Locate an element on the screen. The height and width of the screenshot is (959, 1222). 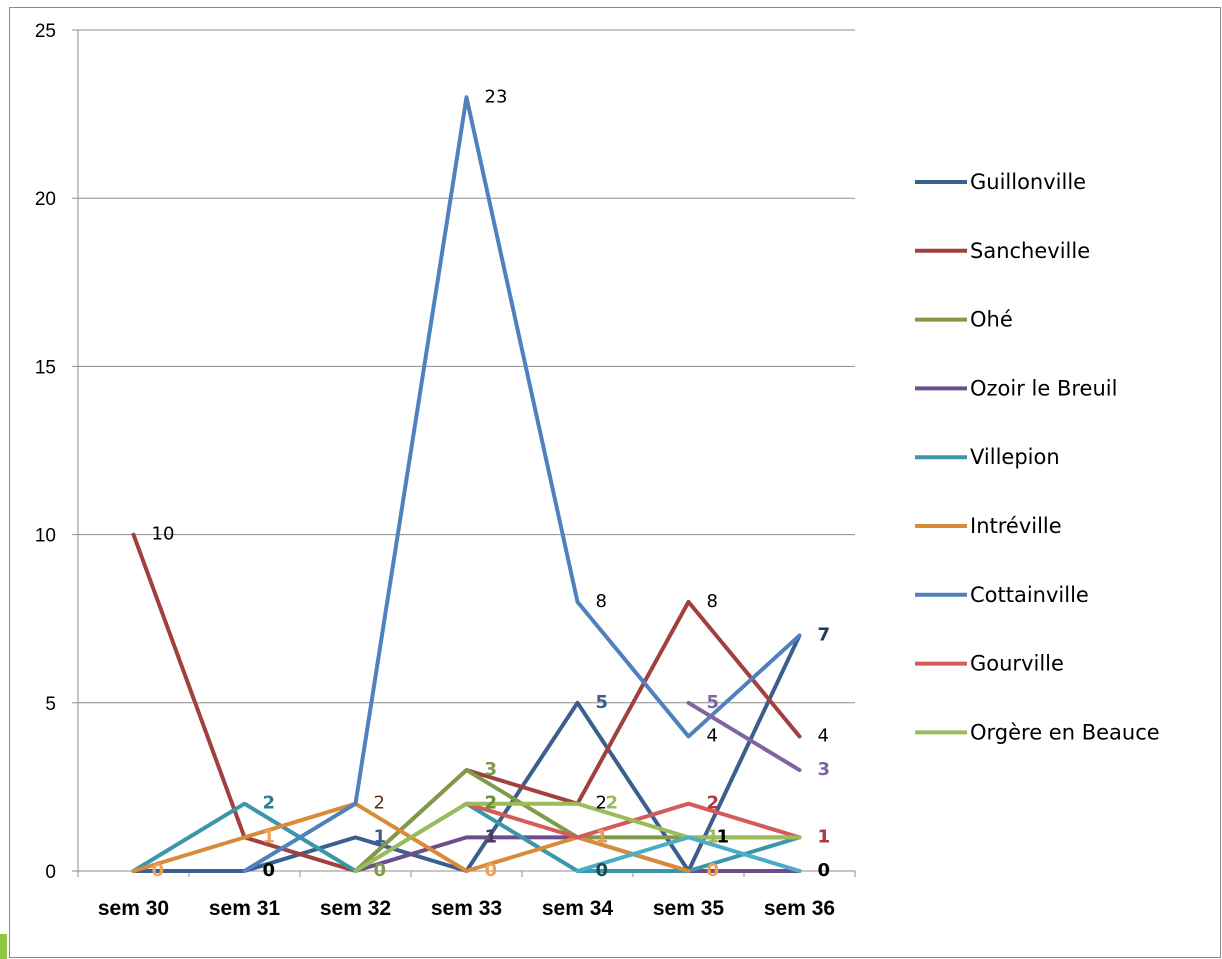
y-tick-label: 5 is located at coordinates (50, 704).